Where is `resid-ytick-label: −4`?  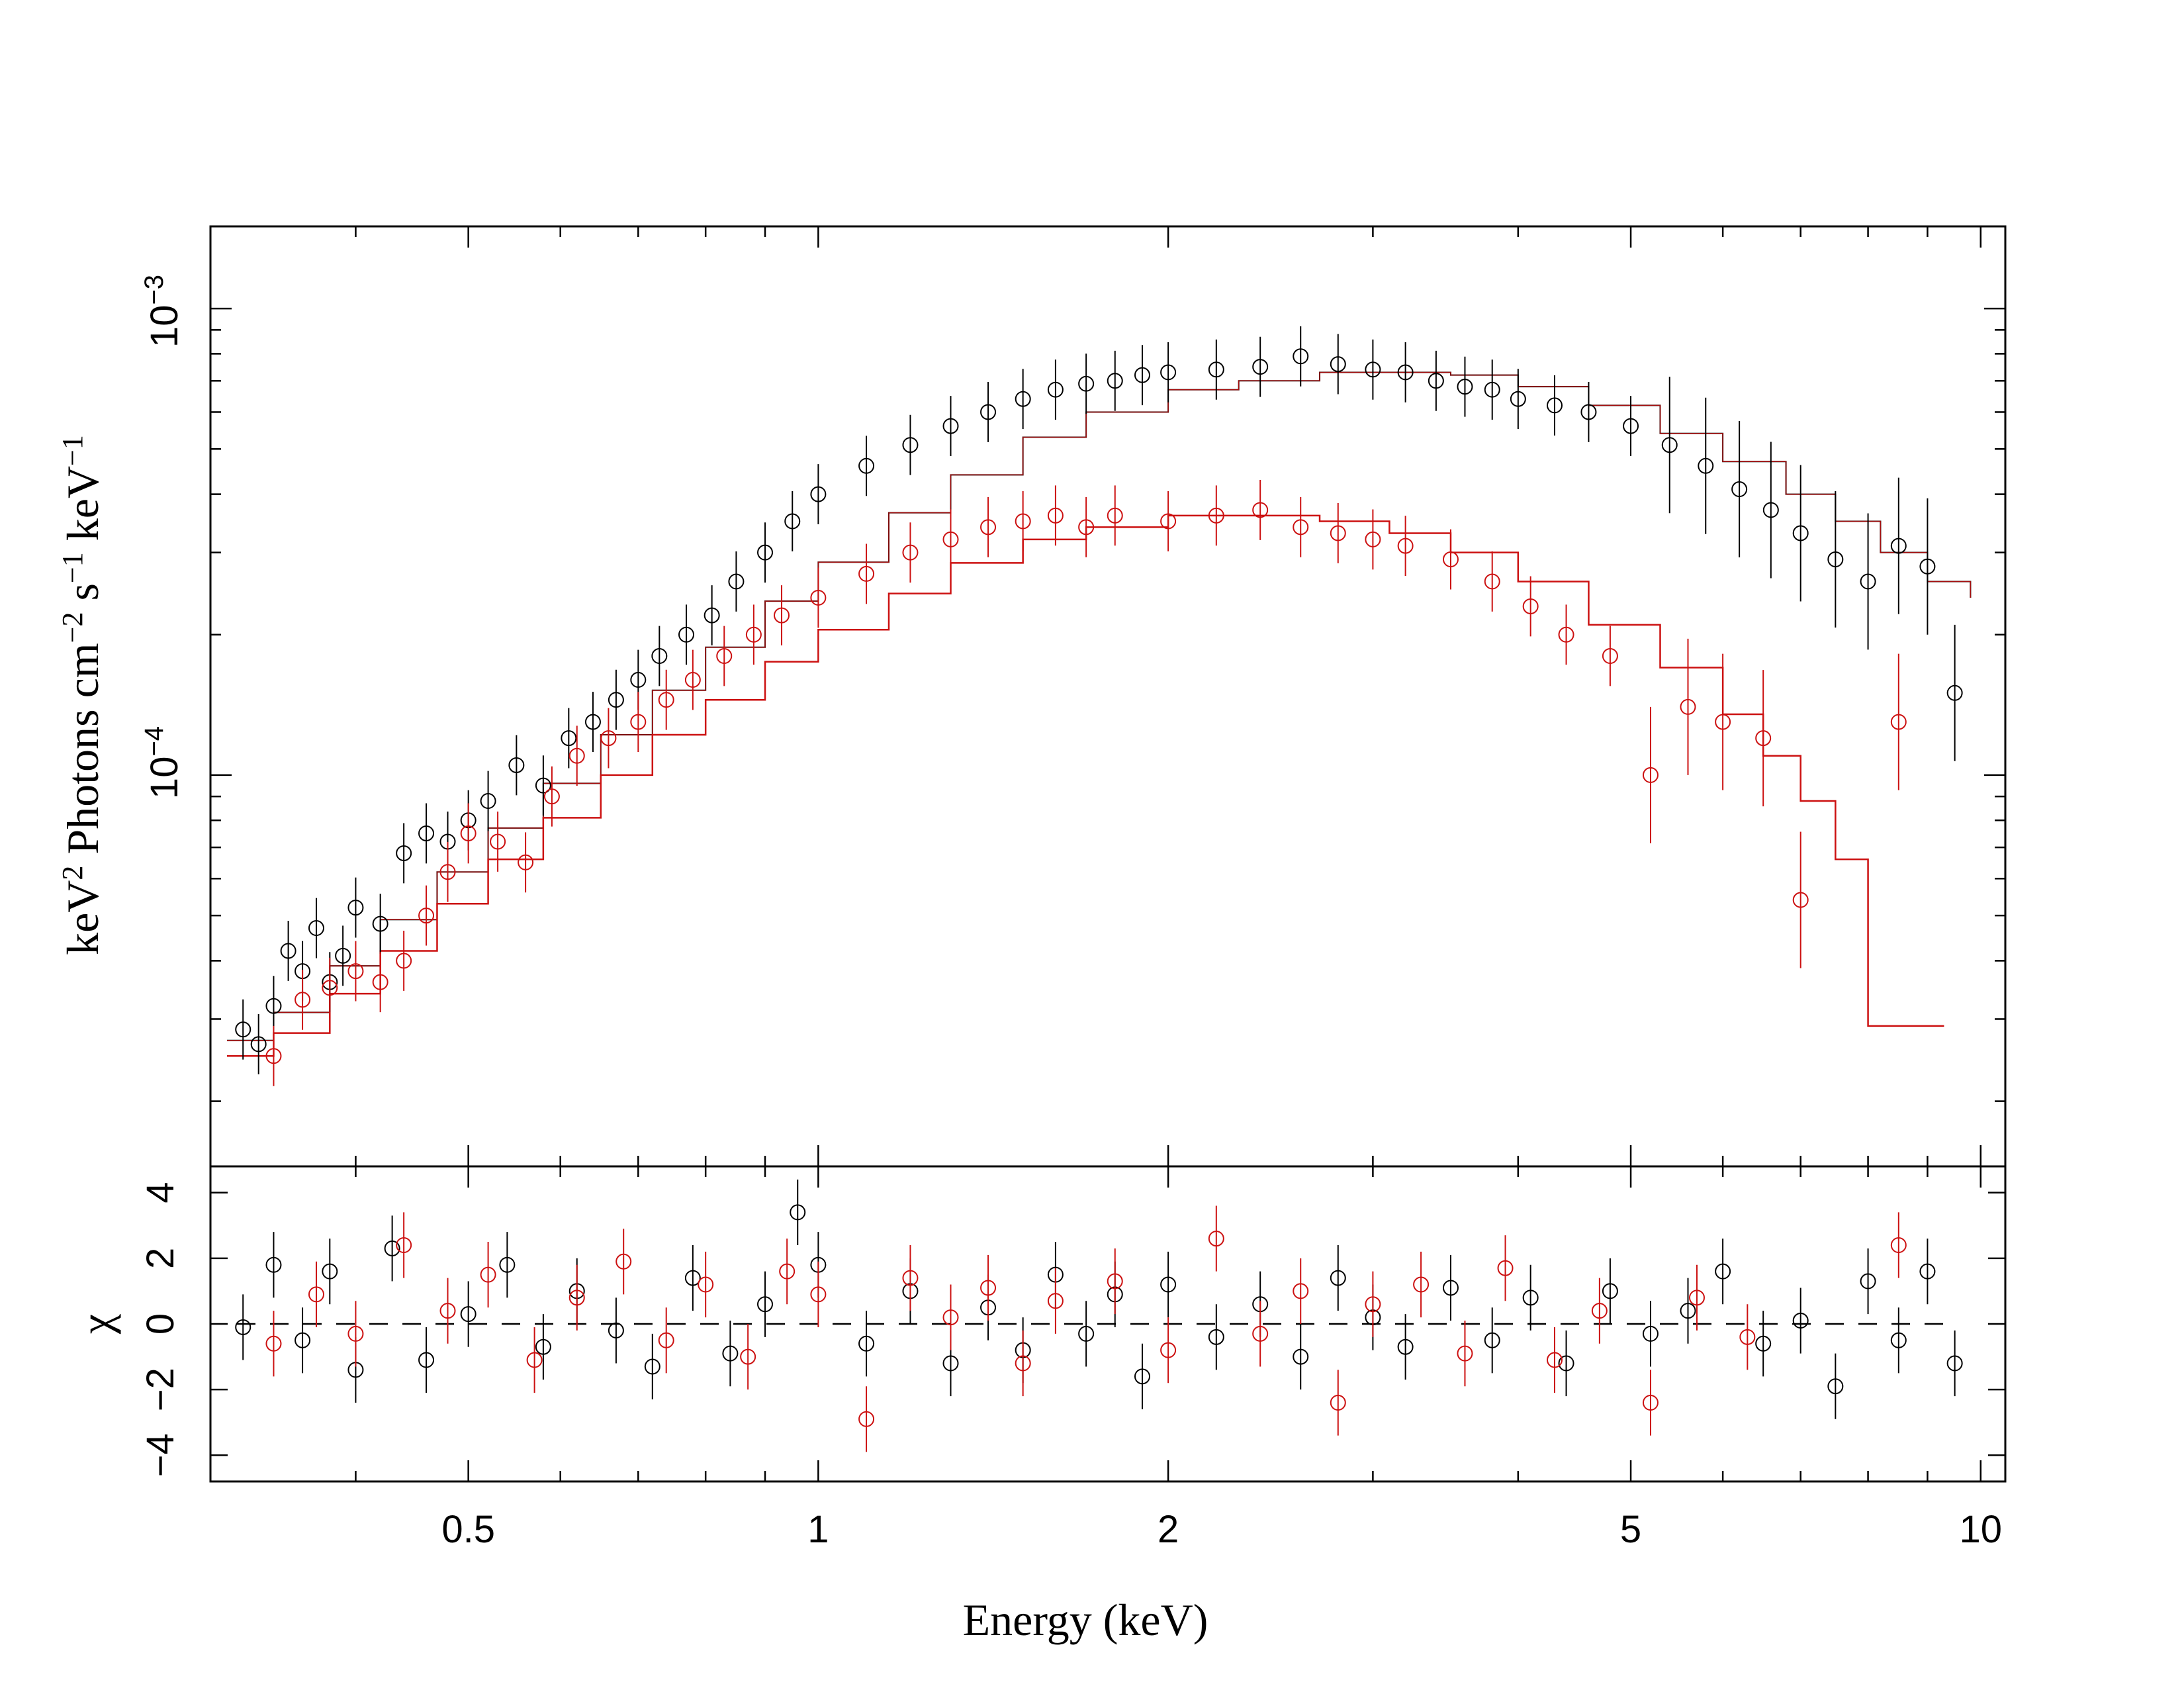 resid-ytick-label: −4 is located at coordinates (160, 1455).